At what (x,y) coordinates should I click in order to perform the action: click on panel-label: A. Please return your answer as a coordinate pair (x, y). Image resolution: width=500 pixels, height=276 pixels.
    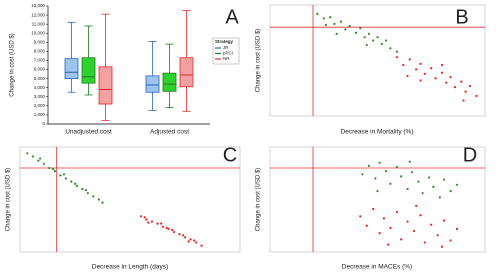
    Looking at the image, I should click on (232, 17).